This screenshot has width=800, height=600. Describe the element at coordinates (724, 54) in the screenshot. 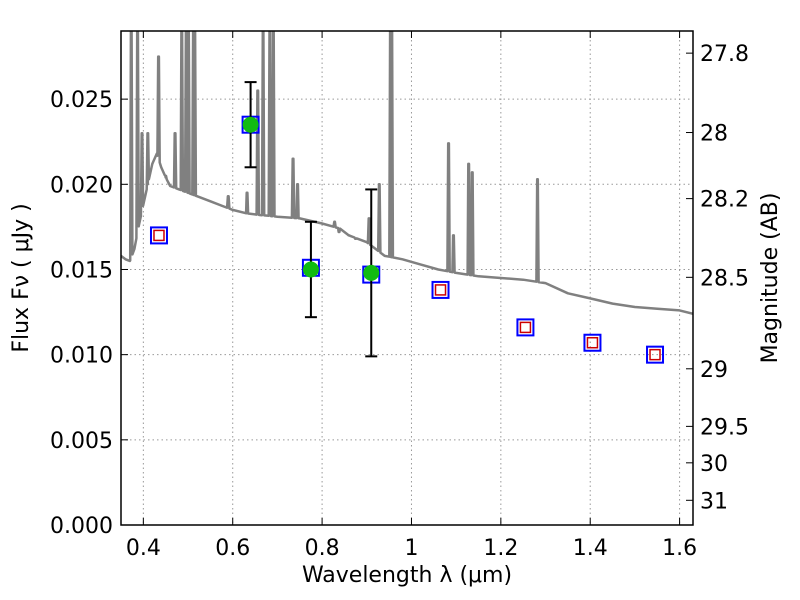

I see `y2-tick-label: 27.8` at that location.